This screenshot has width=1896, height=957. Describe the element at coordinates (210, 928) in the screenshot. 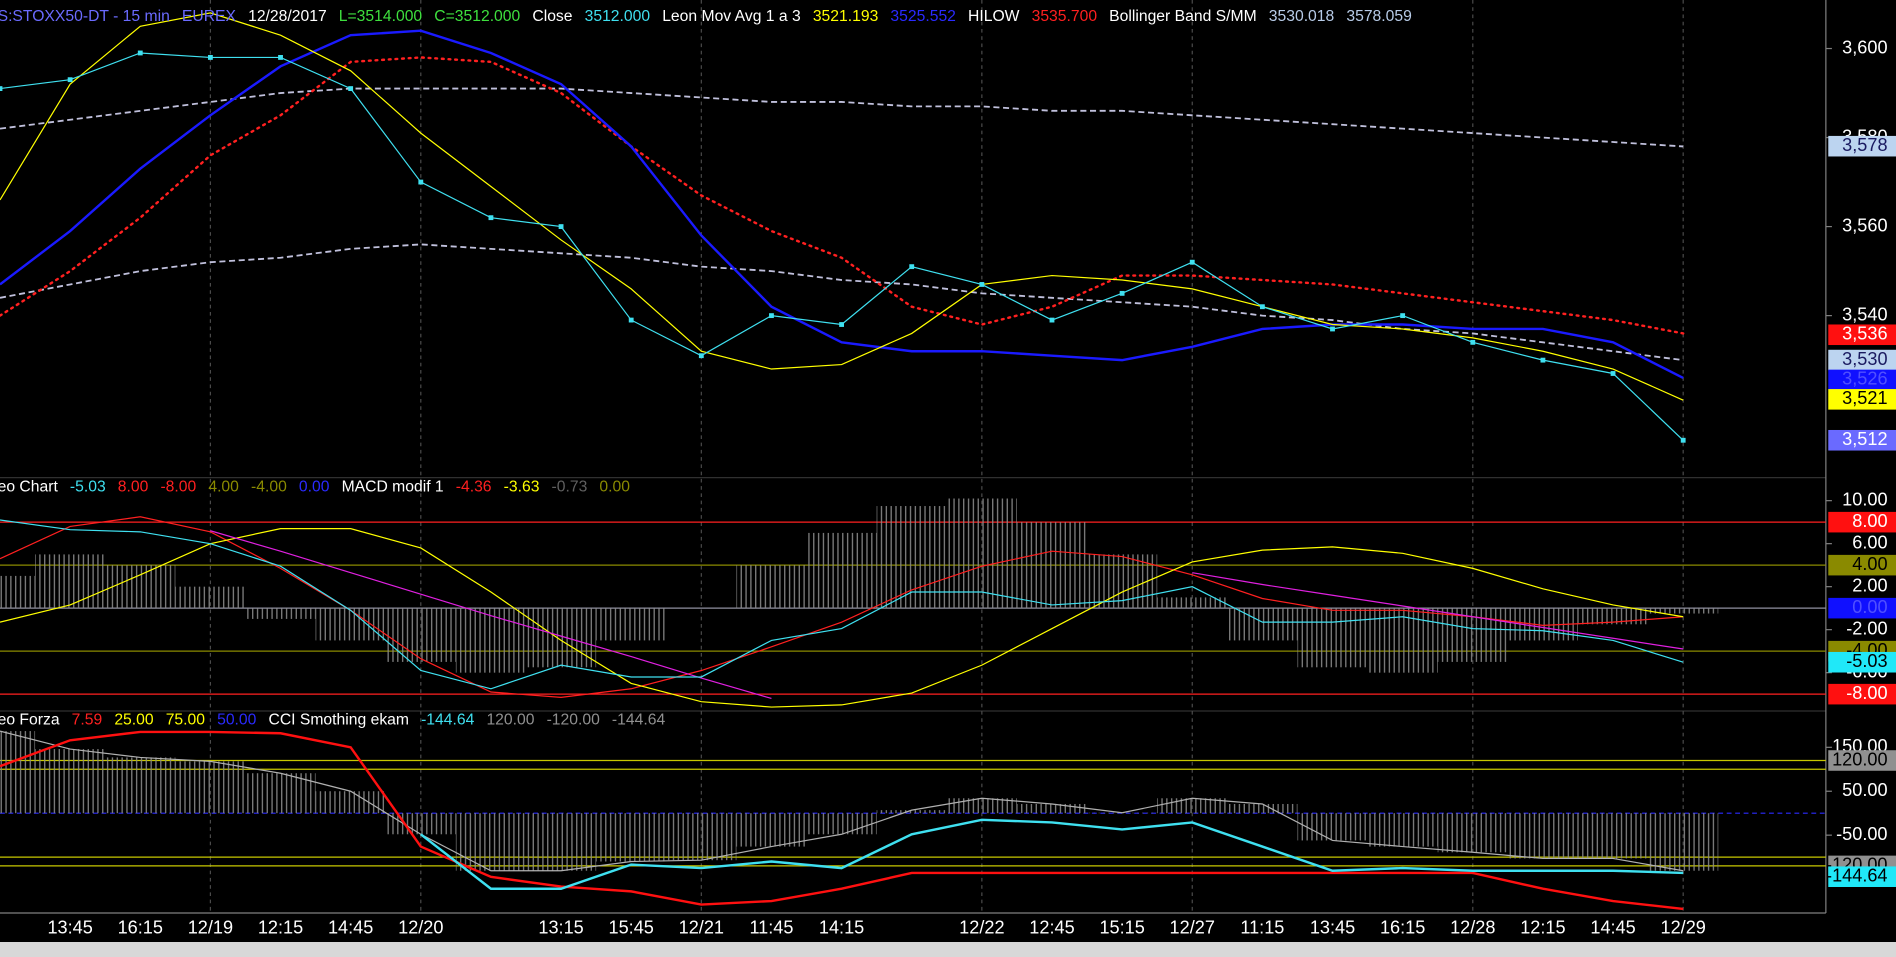

I see `x-tick-label: 12/19` at that location.